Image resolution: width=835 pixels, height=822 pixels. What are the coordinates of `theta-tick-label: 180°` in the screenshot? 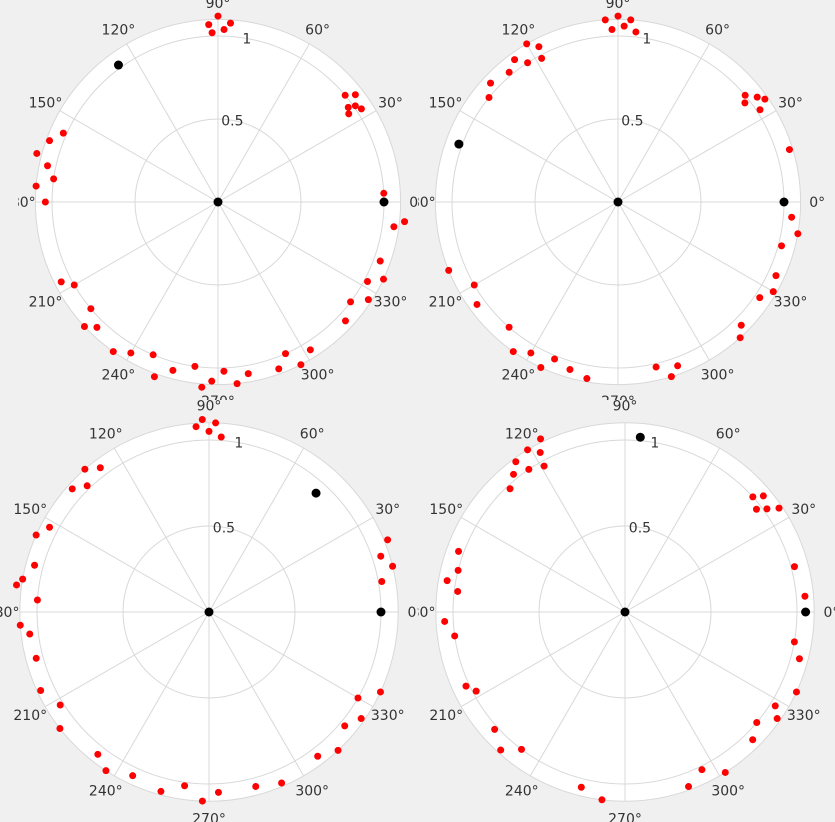 It's located at (419, 613).